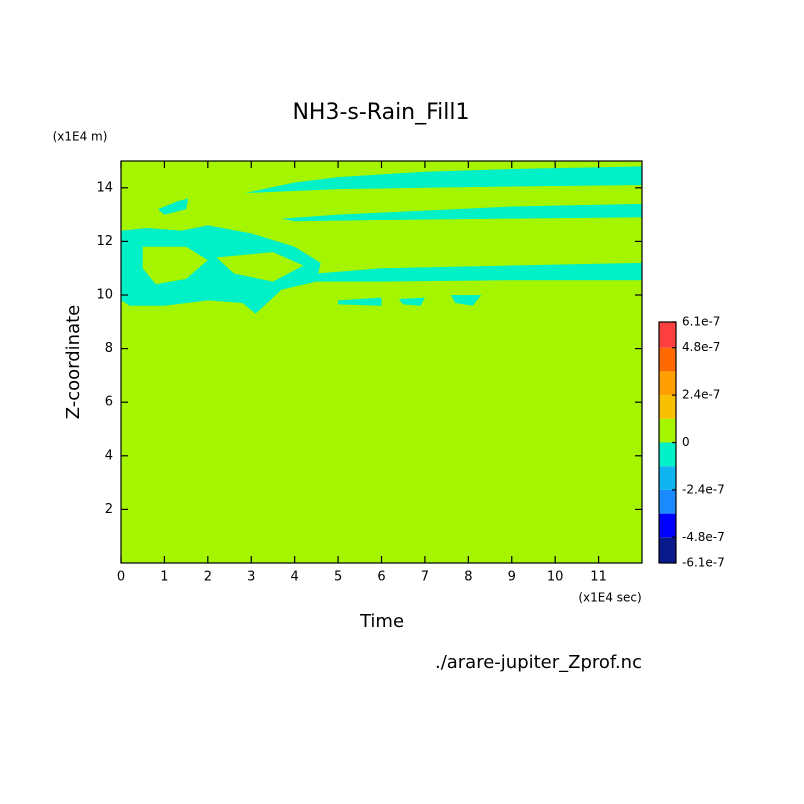 Image resolution: width=804 pixels, height=804 pixels. Describe the element at coordinates (208, 577) in the screenshot. I see `x-tick-label: 2` at that location.